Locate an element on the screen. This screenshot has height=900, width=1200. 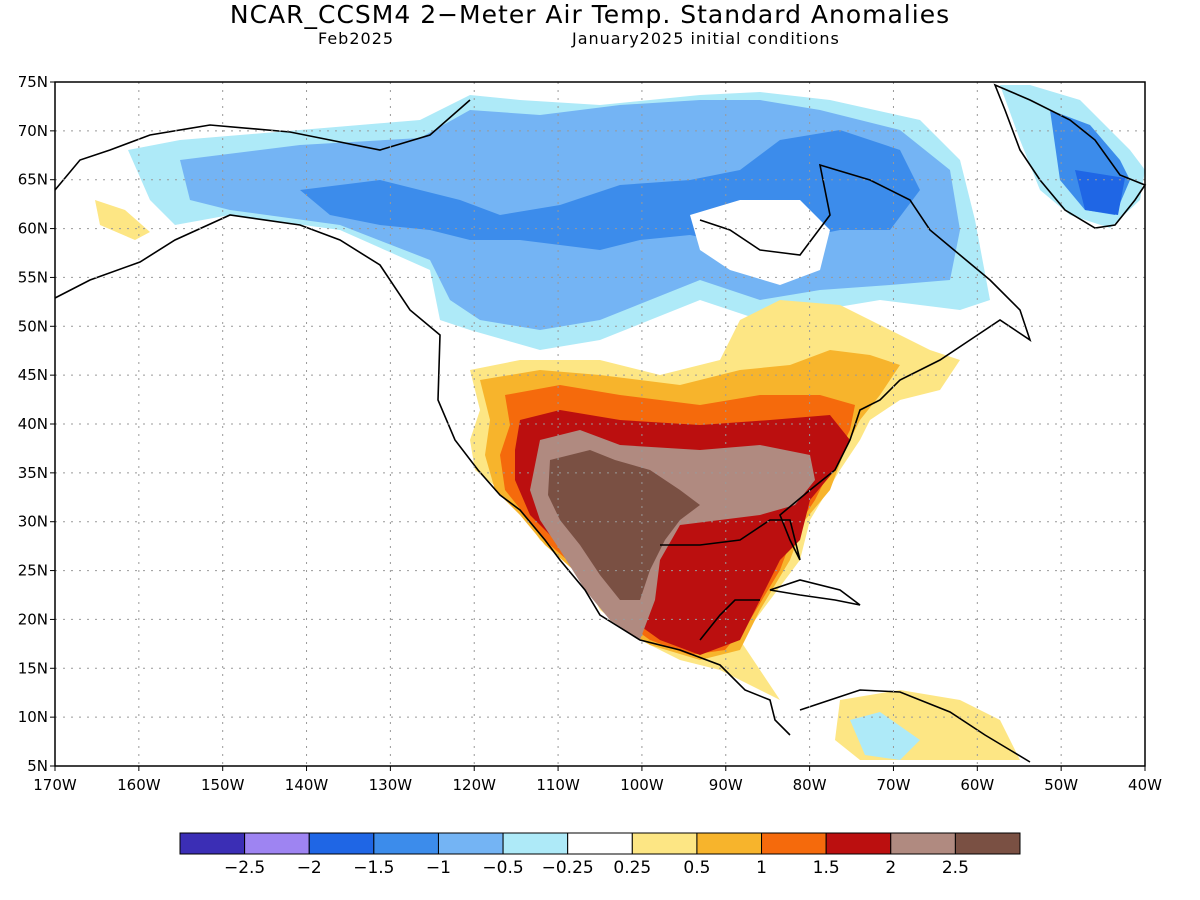
colorbar-label: 0.25 is located at coordinates (632, 868).